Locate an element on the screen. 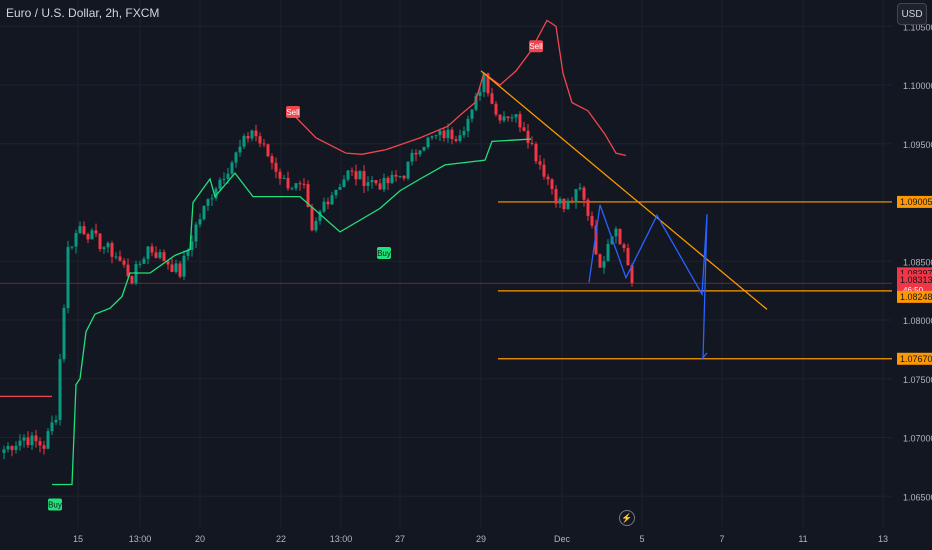 Image resolution: width=932 pixels, height=550 pixels. price-tick-label: 1.06500 is located at coordinates (917, 497).